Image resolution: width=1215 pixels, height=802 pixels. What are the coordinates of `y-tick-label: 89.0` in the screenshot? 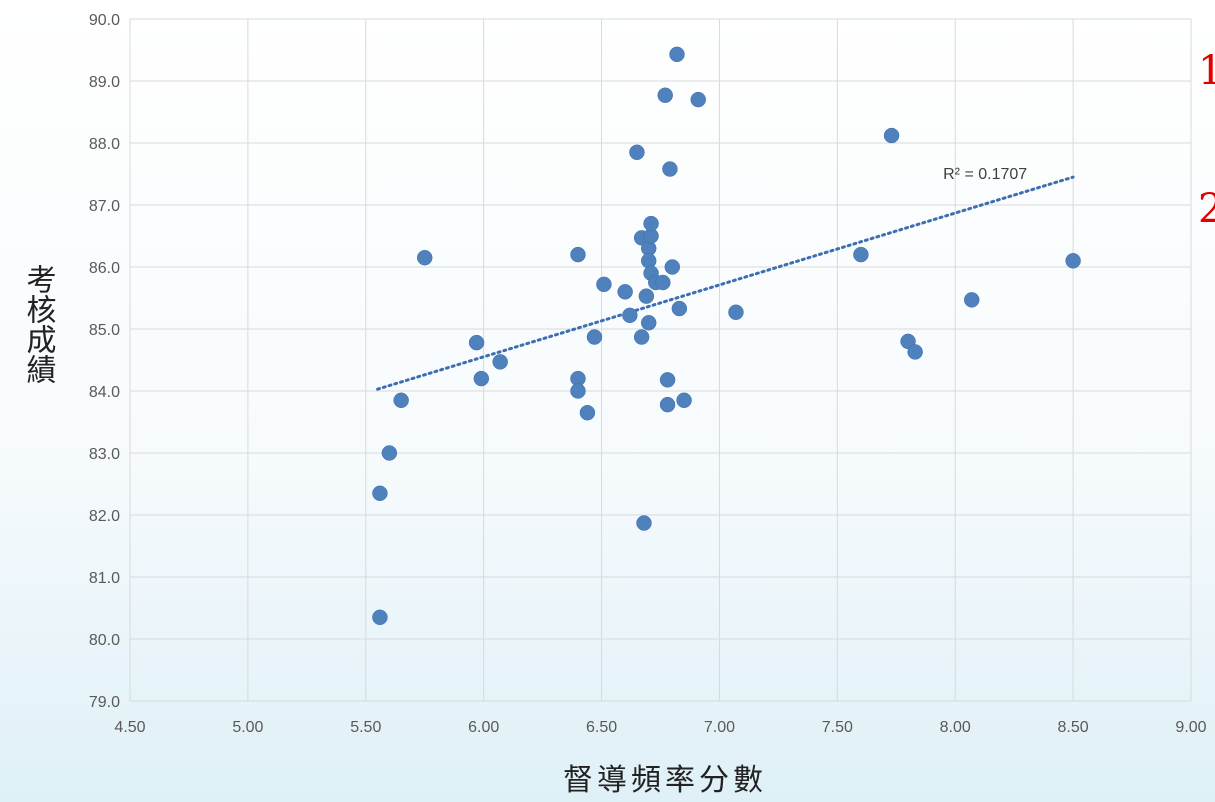 It's located at (104, 82).